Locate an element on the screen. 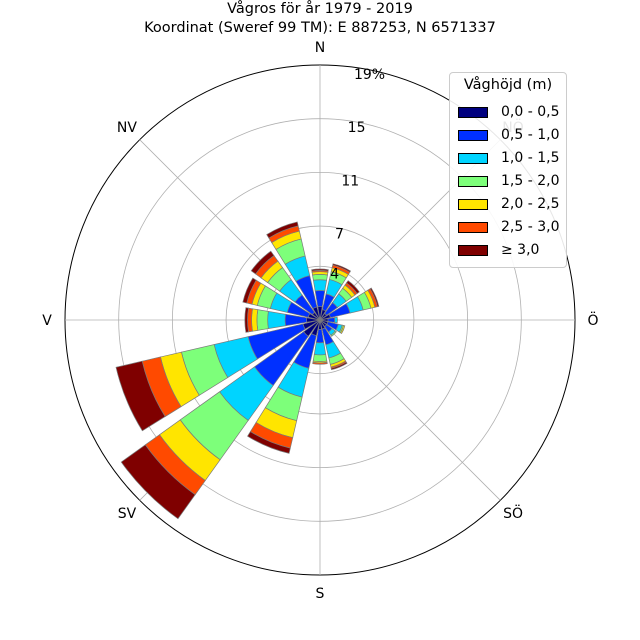 The width and height of the screenshot is (640, 640). compass-label: V is located at coordinates (47, 321).